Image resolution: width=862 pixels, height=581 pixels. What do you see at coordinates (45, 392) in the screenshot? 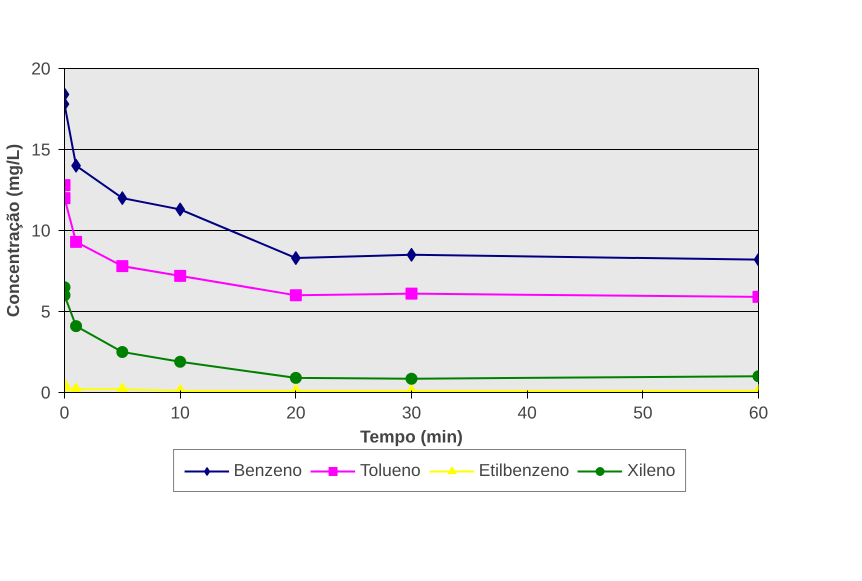
I see `y-tick-label: 0` at bounding box center [45, 392].